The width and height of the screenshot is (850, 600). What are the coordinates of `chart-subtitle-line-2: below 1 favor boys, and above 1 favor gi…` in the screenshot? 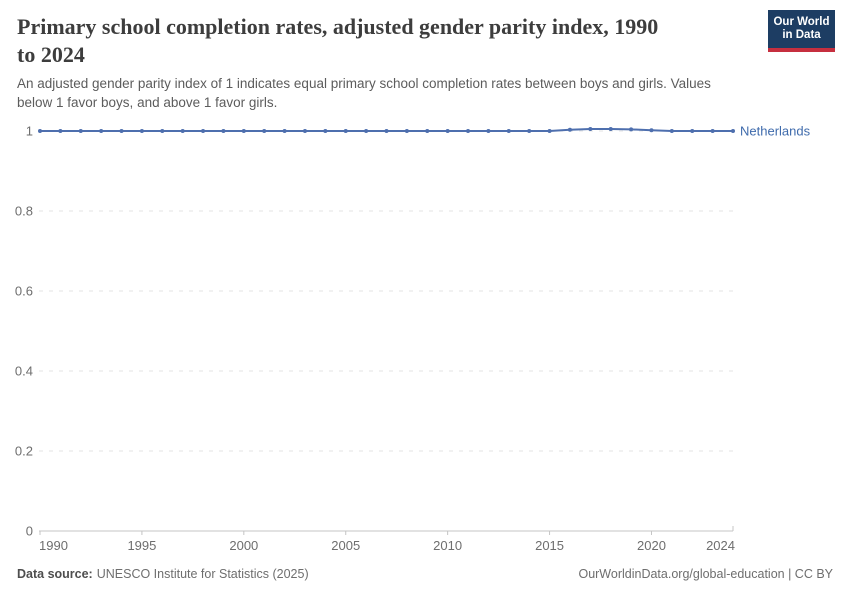 It's located at (147, 102).